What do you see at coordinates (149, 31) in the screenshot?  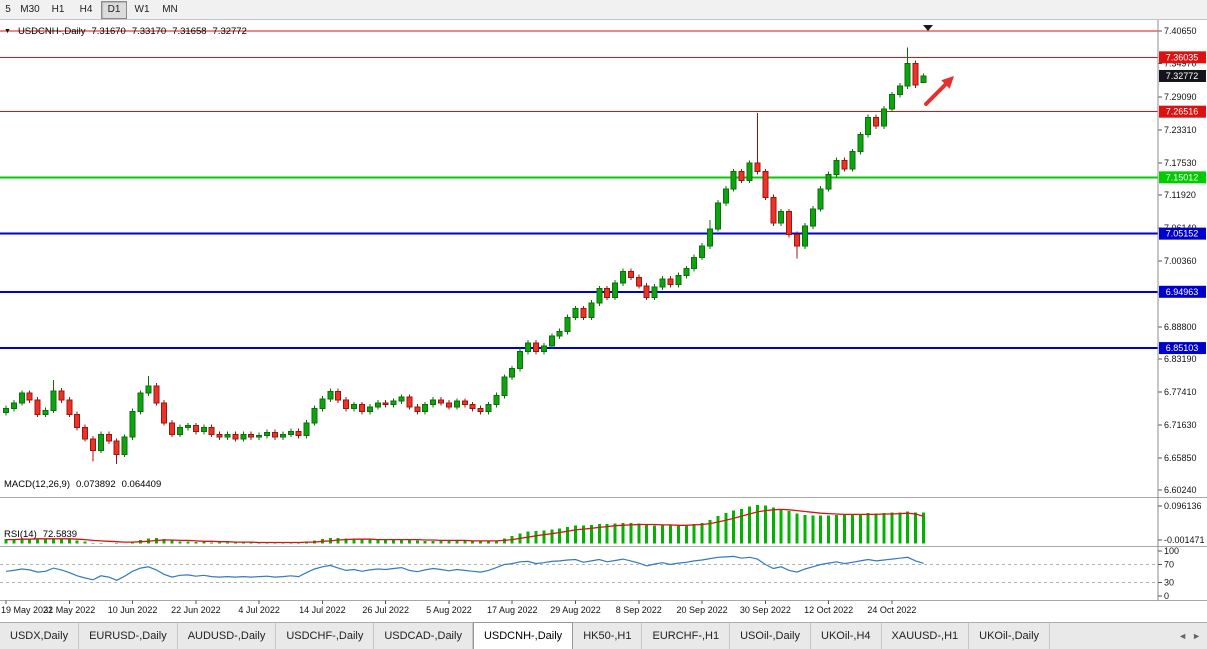 I see `chart-high-value: 7.33170` at bounding box center [149, 31].